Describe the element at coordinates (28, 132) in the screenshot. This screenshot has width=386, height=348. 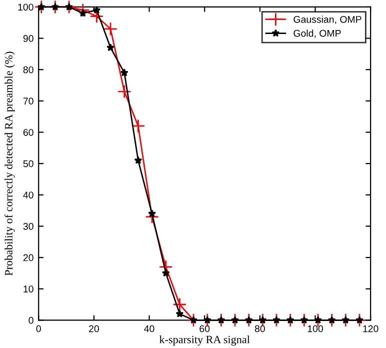
I see `y-tick-label: 60` at that location.